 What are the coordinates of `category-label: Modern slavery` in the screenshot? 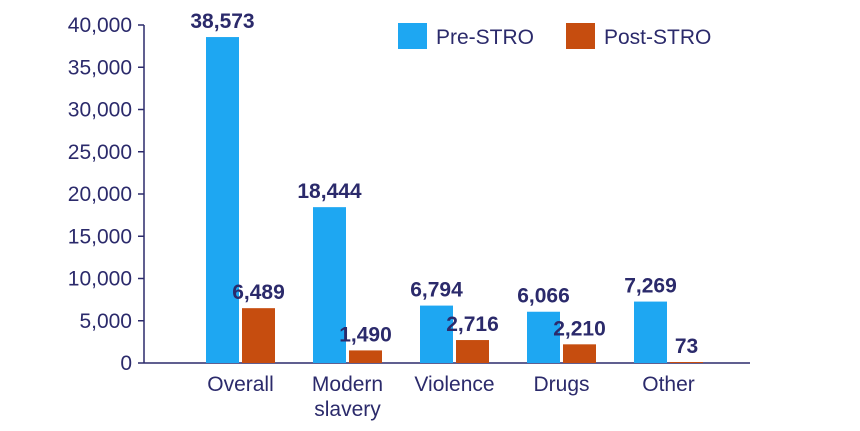 It's located at (347, 397).